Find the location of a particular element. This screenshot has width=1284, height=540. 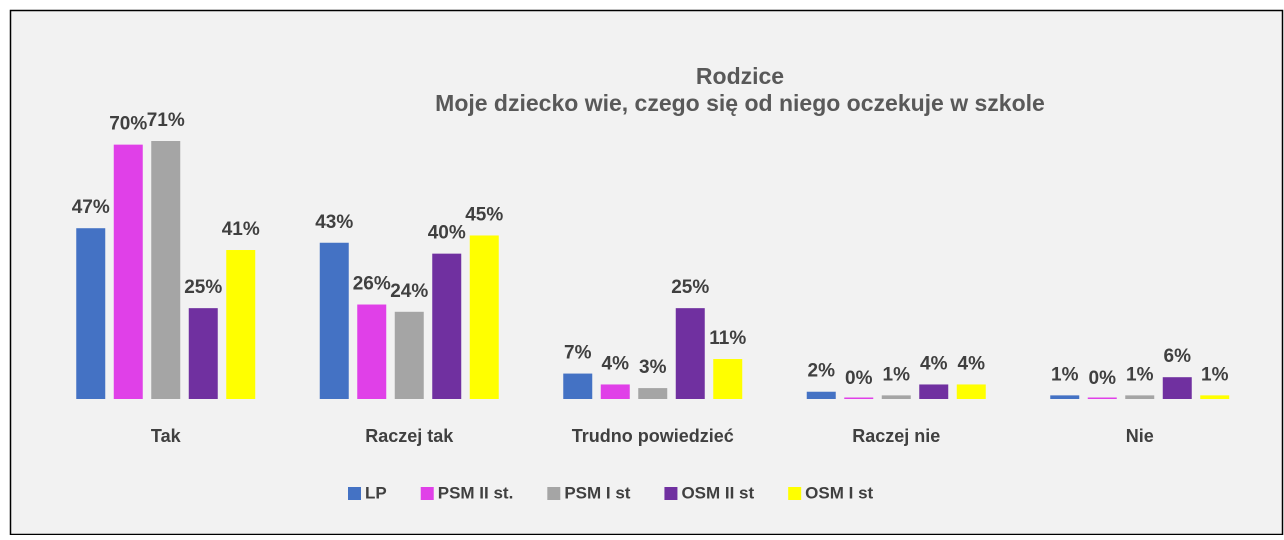

chart-title: Rodzice is located at coordinates (740, 76).